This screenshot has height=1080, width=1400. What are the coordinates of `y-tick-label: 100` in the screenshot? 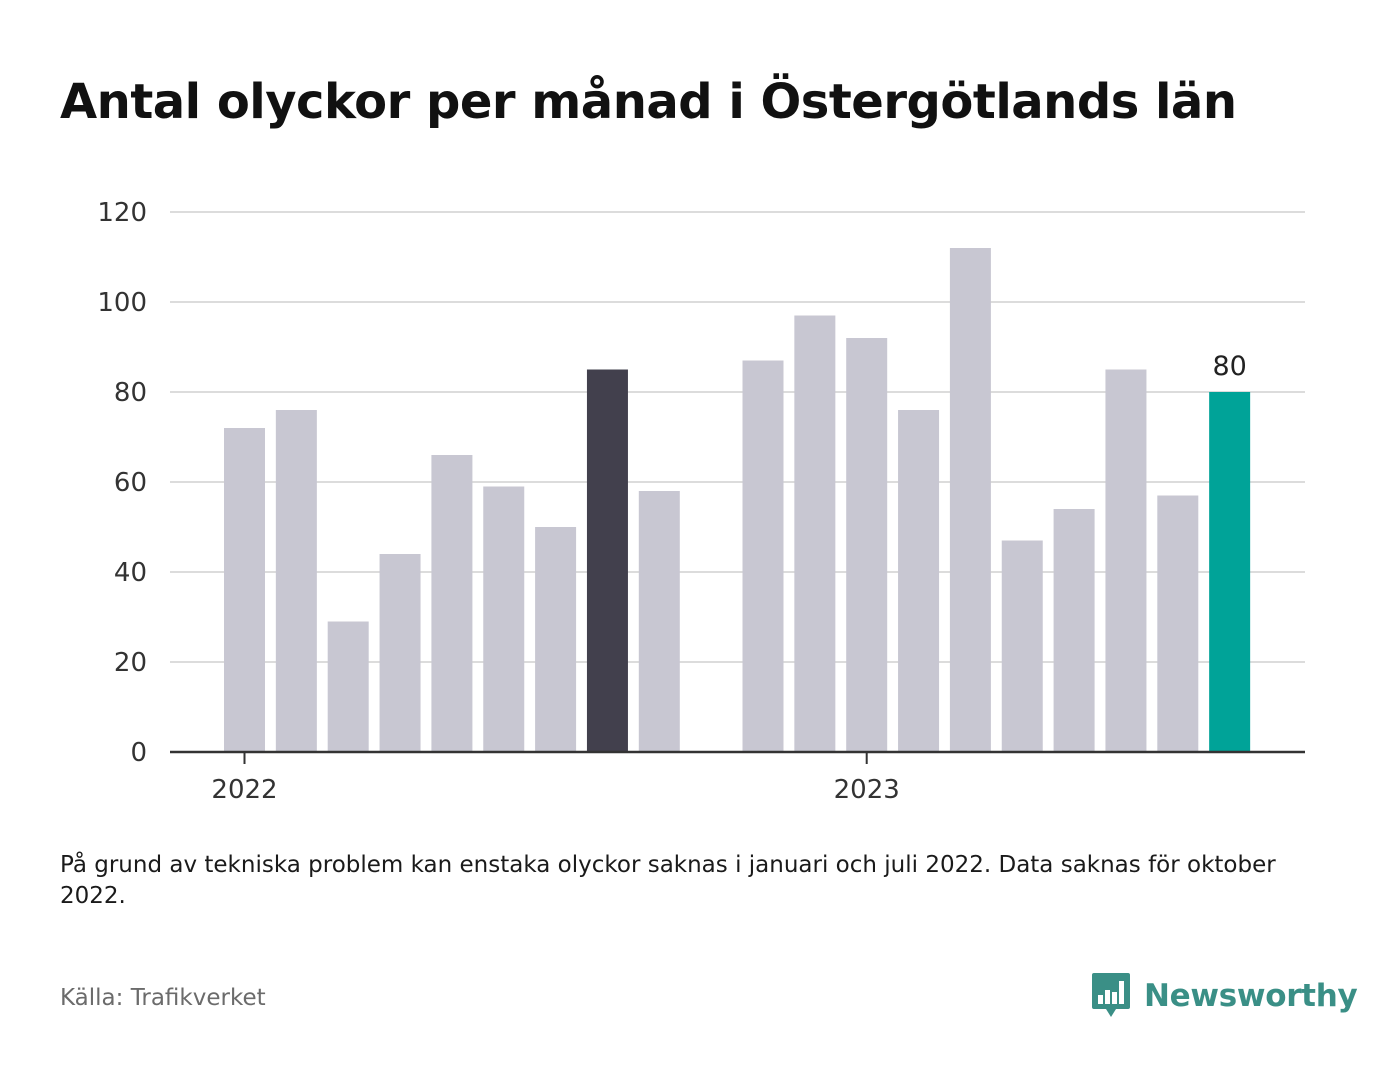 It's located at (122, 303).